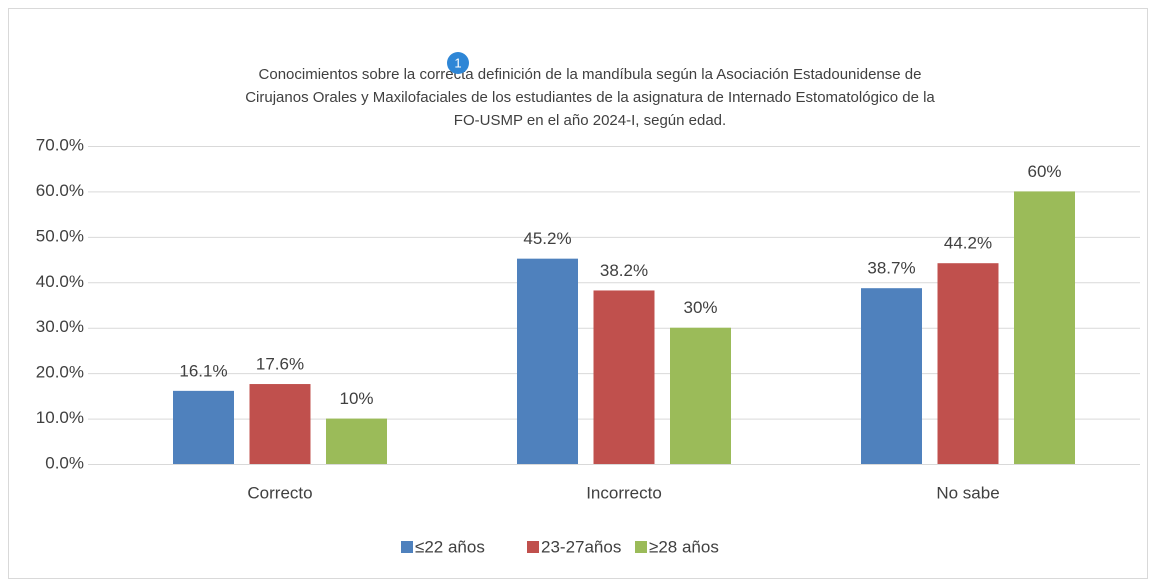 The image size is (1156, 579). I want to click on y-tick-label: 30.0%, so click(60, 326).